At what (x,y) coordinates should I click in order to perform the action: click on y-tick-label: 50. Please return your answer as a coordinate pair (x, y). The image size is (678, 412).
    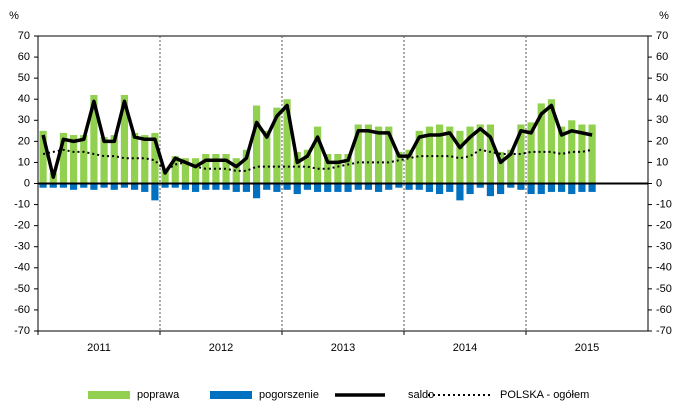
    Looking at the image, I should click on (24, 78).